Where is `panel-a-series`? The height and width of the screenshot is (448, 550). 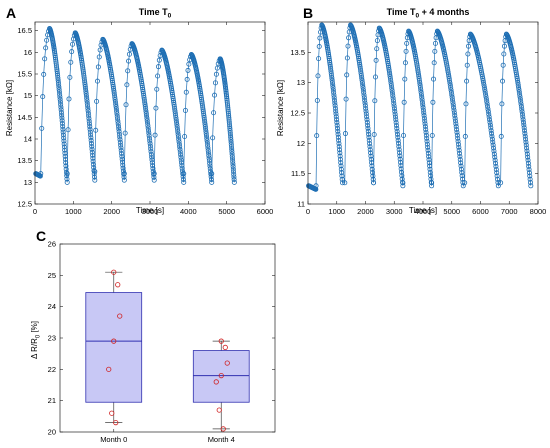 panel-a-series is located at coordinates (135, 105).